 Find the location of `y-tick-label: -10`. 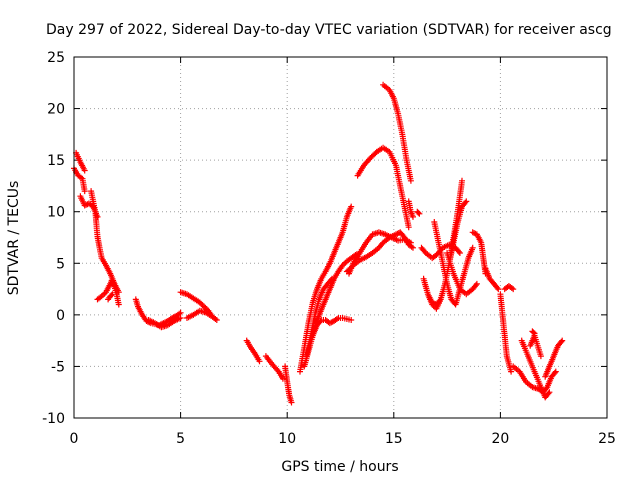

y-tick-label: -10 is located at coordinates (53, 419).